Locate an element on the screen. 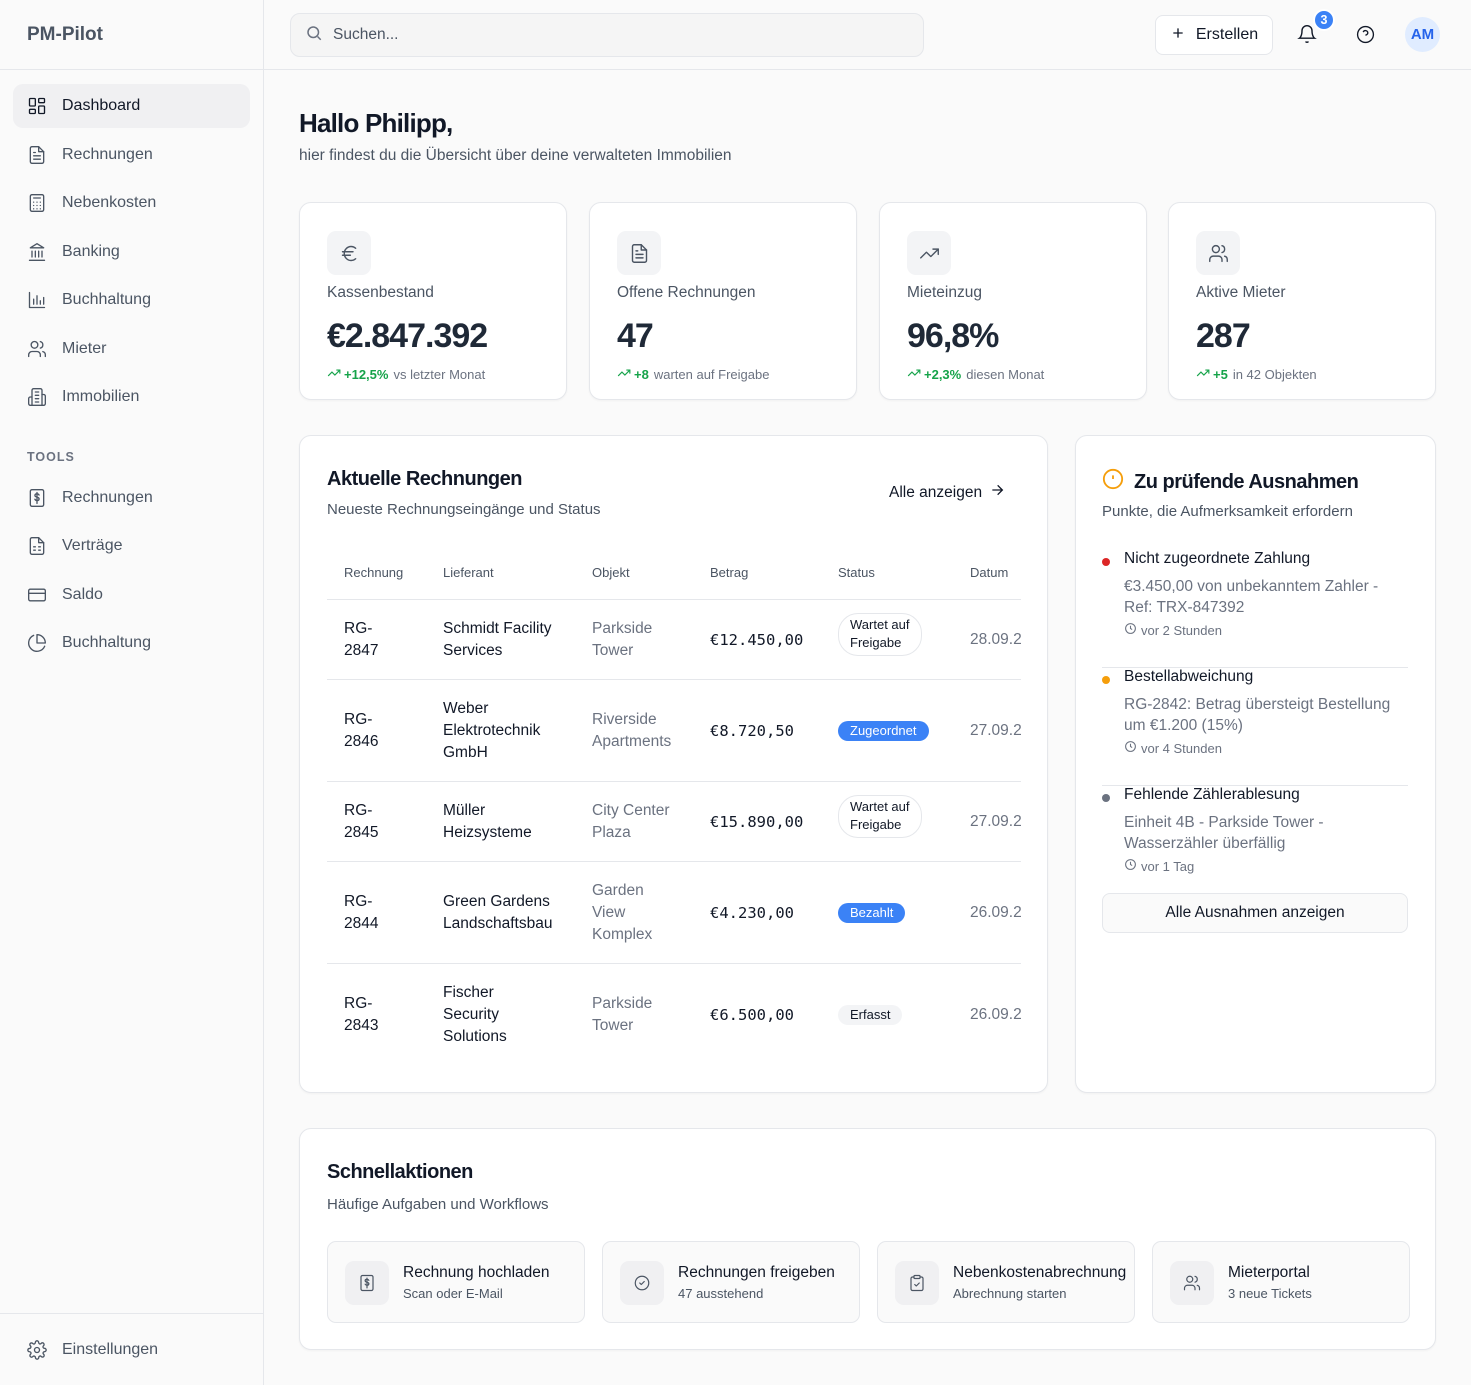 The height and width of the screenshot is (1385, 1471). user-avatar: AM is located at coordinates (1422, 34).